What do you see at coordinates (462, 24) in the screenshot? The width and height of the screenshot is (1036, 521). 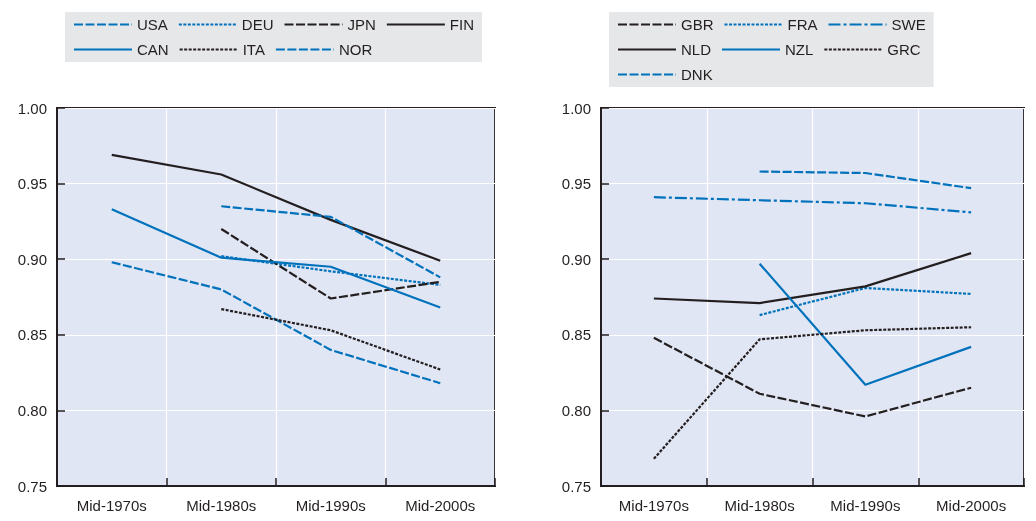 I see `legend-label: FIN` at bounding box center [462, 24].